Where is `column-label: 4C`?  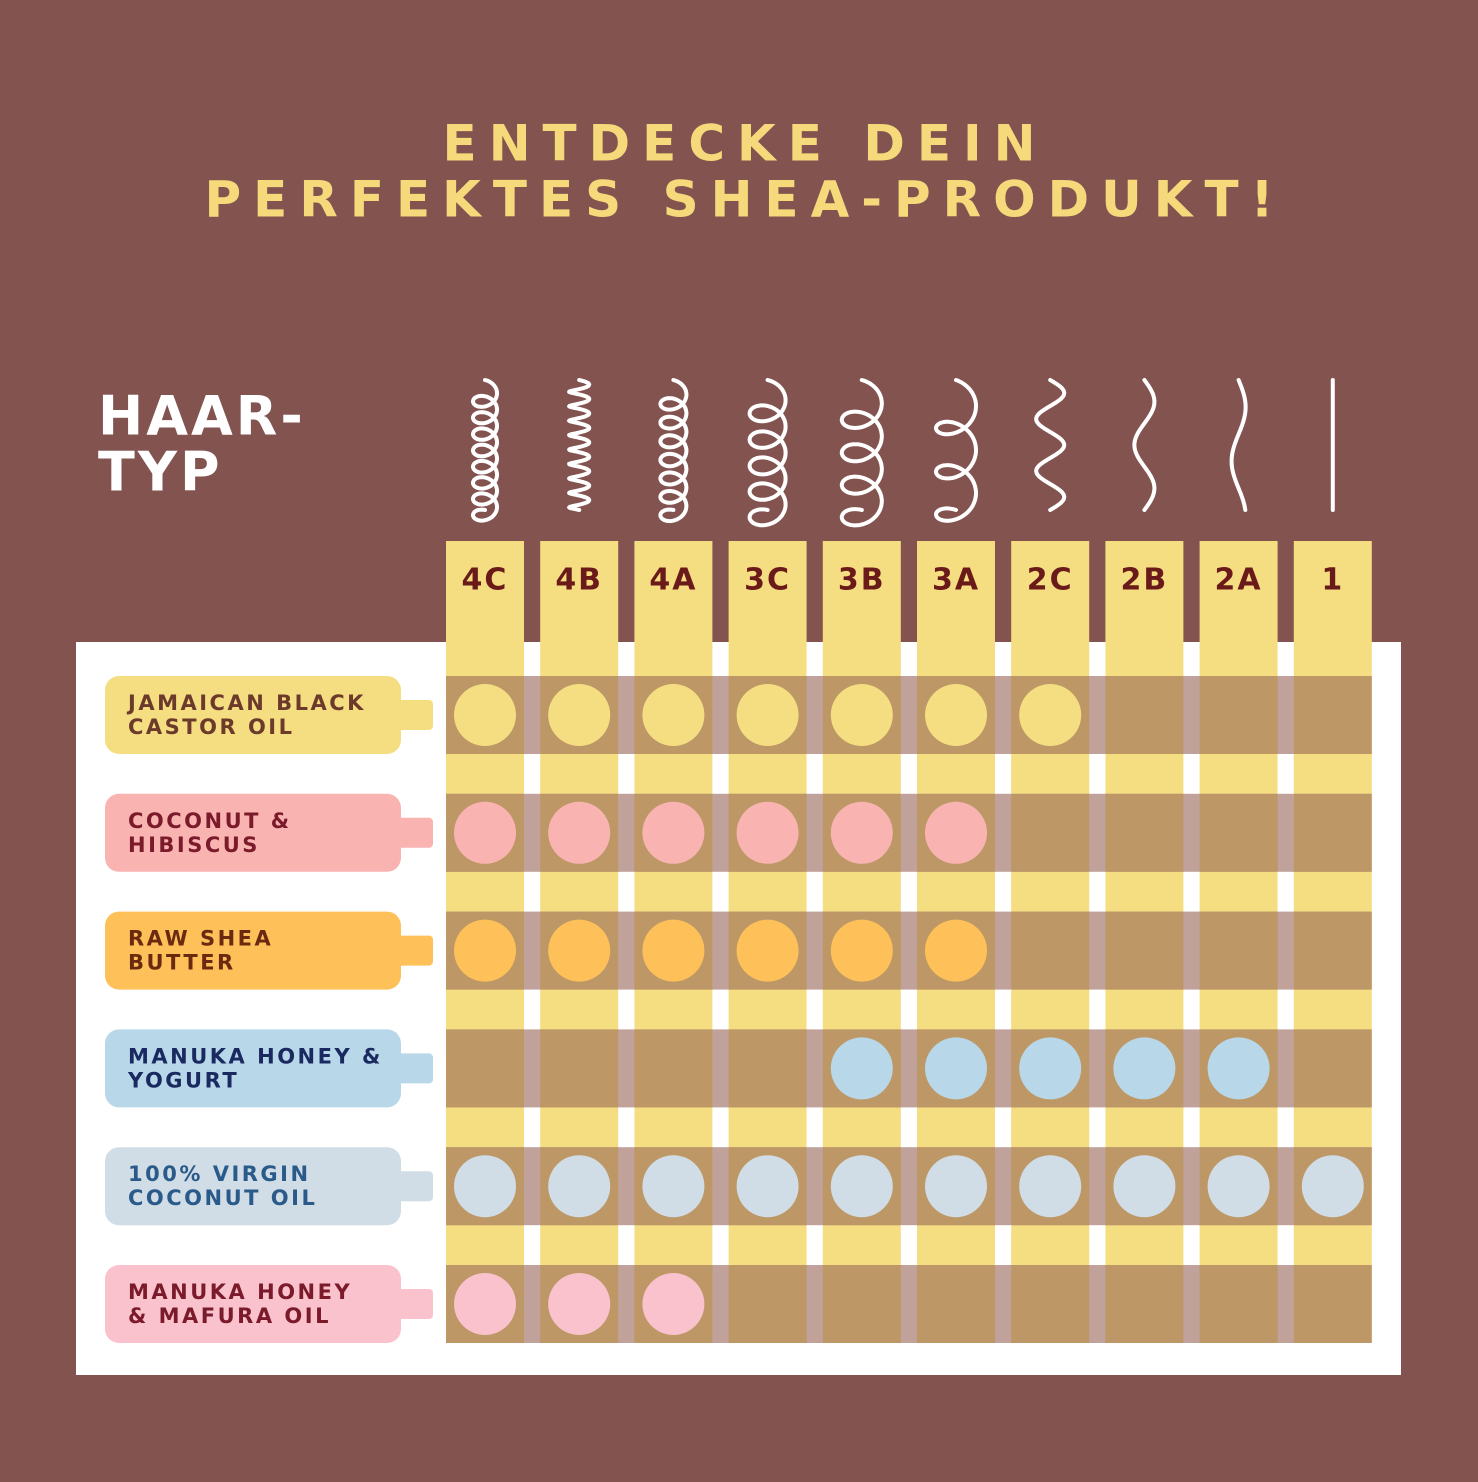
column-label: 4C is located at coordinates (485, 580).